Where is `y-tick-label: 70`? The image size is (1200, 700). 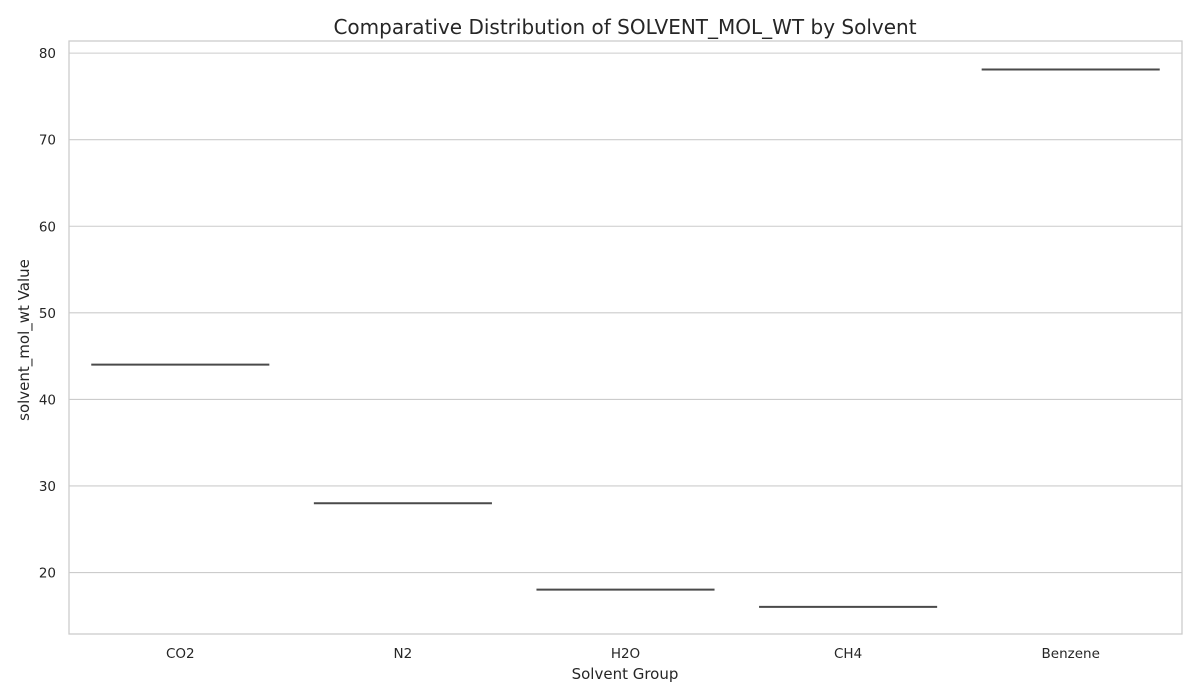
y-tick-label: 70 is located at coordinates (47, 141).